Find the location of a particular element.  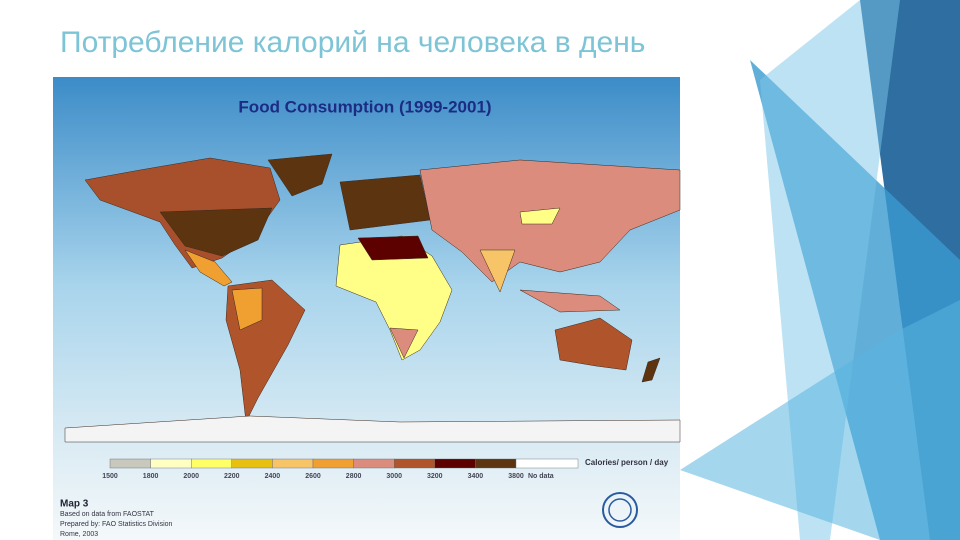

central-america is located at coordinates (208, 268).